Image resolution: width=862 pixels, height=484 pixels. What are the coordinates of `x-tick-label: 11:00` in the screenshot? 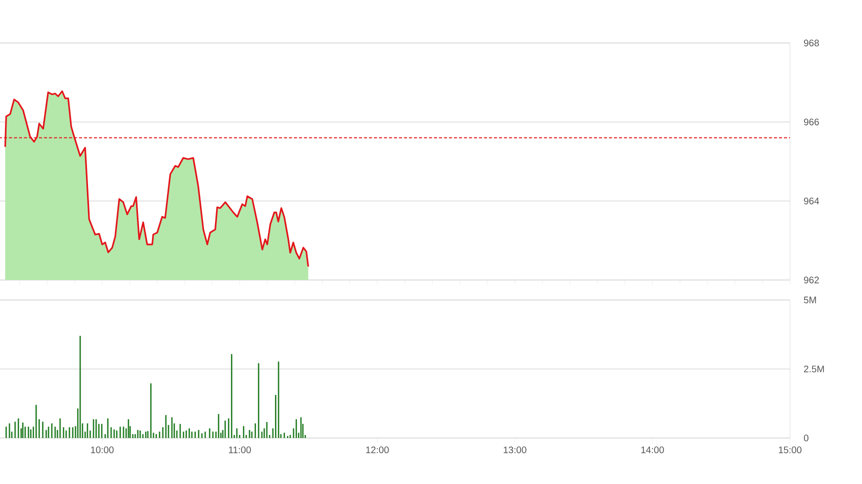 It's located at (239, 450).